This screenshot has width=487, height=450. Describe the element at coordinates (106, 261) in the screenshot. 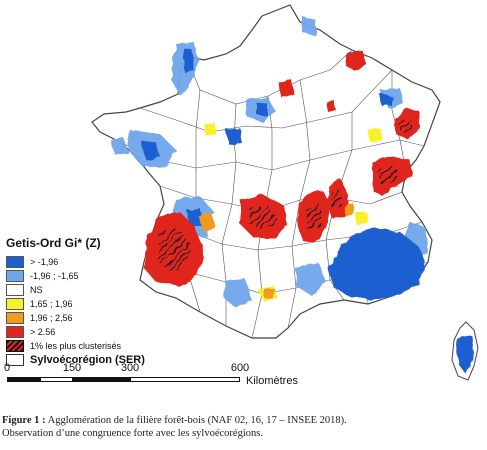

I see `legend-item: > -1,96` at that location.